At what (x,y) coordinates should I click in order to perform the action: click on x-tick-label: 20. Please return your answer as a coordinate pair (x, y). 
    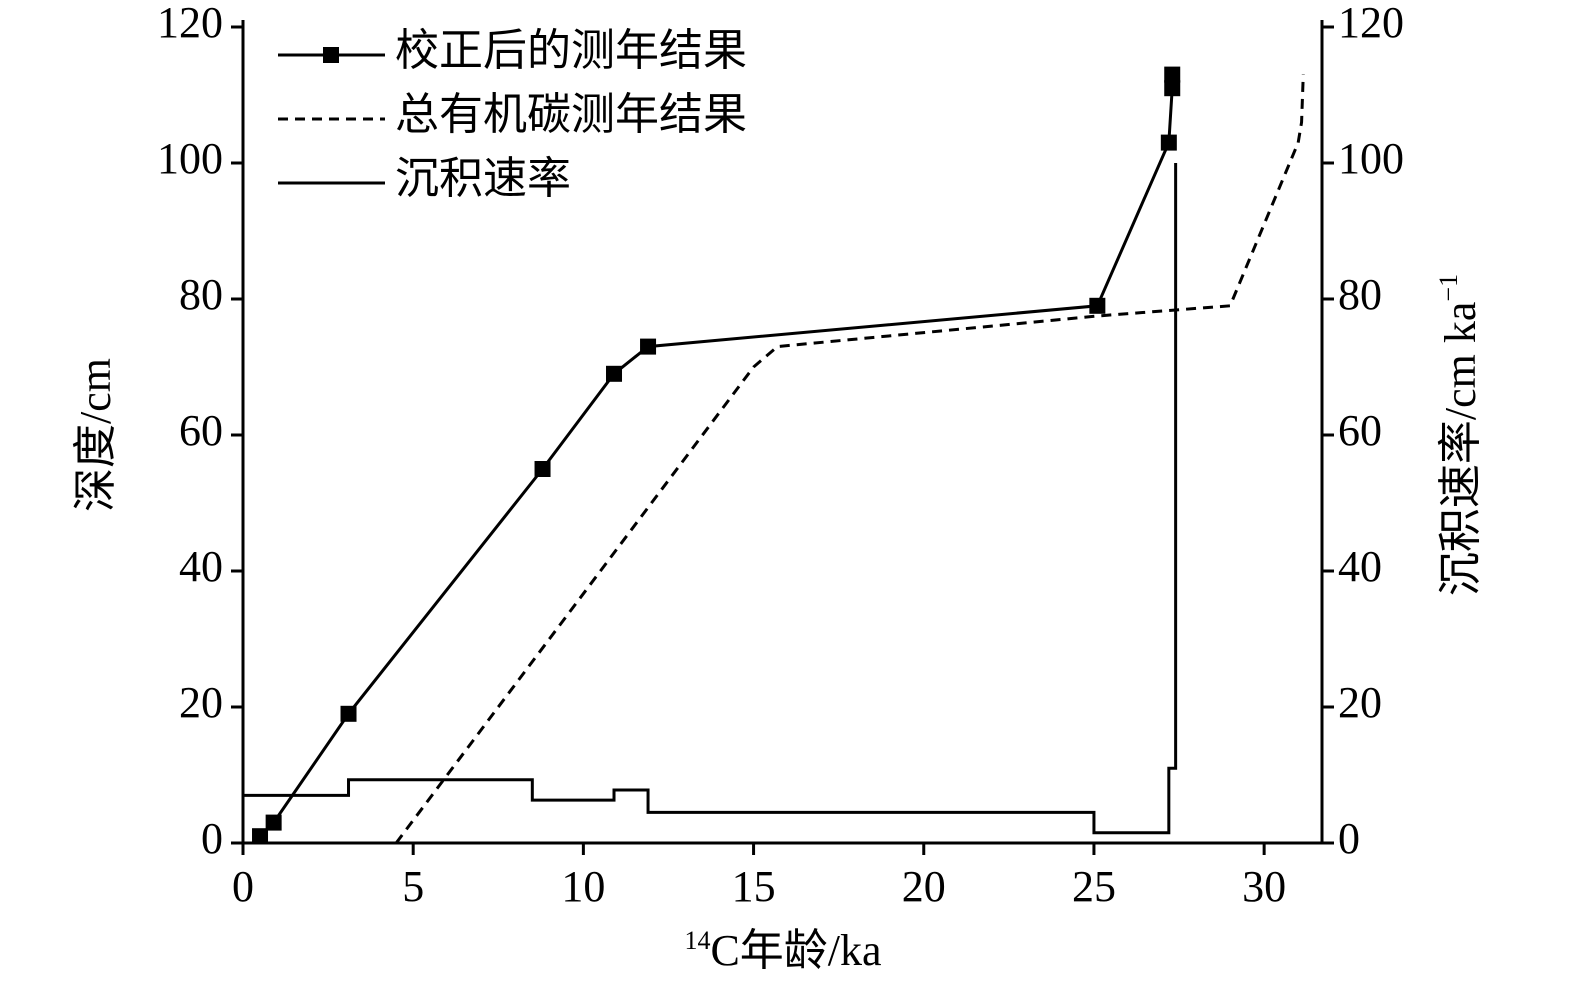
    Looking at the image, I should click on (924, 886).